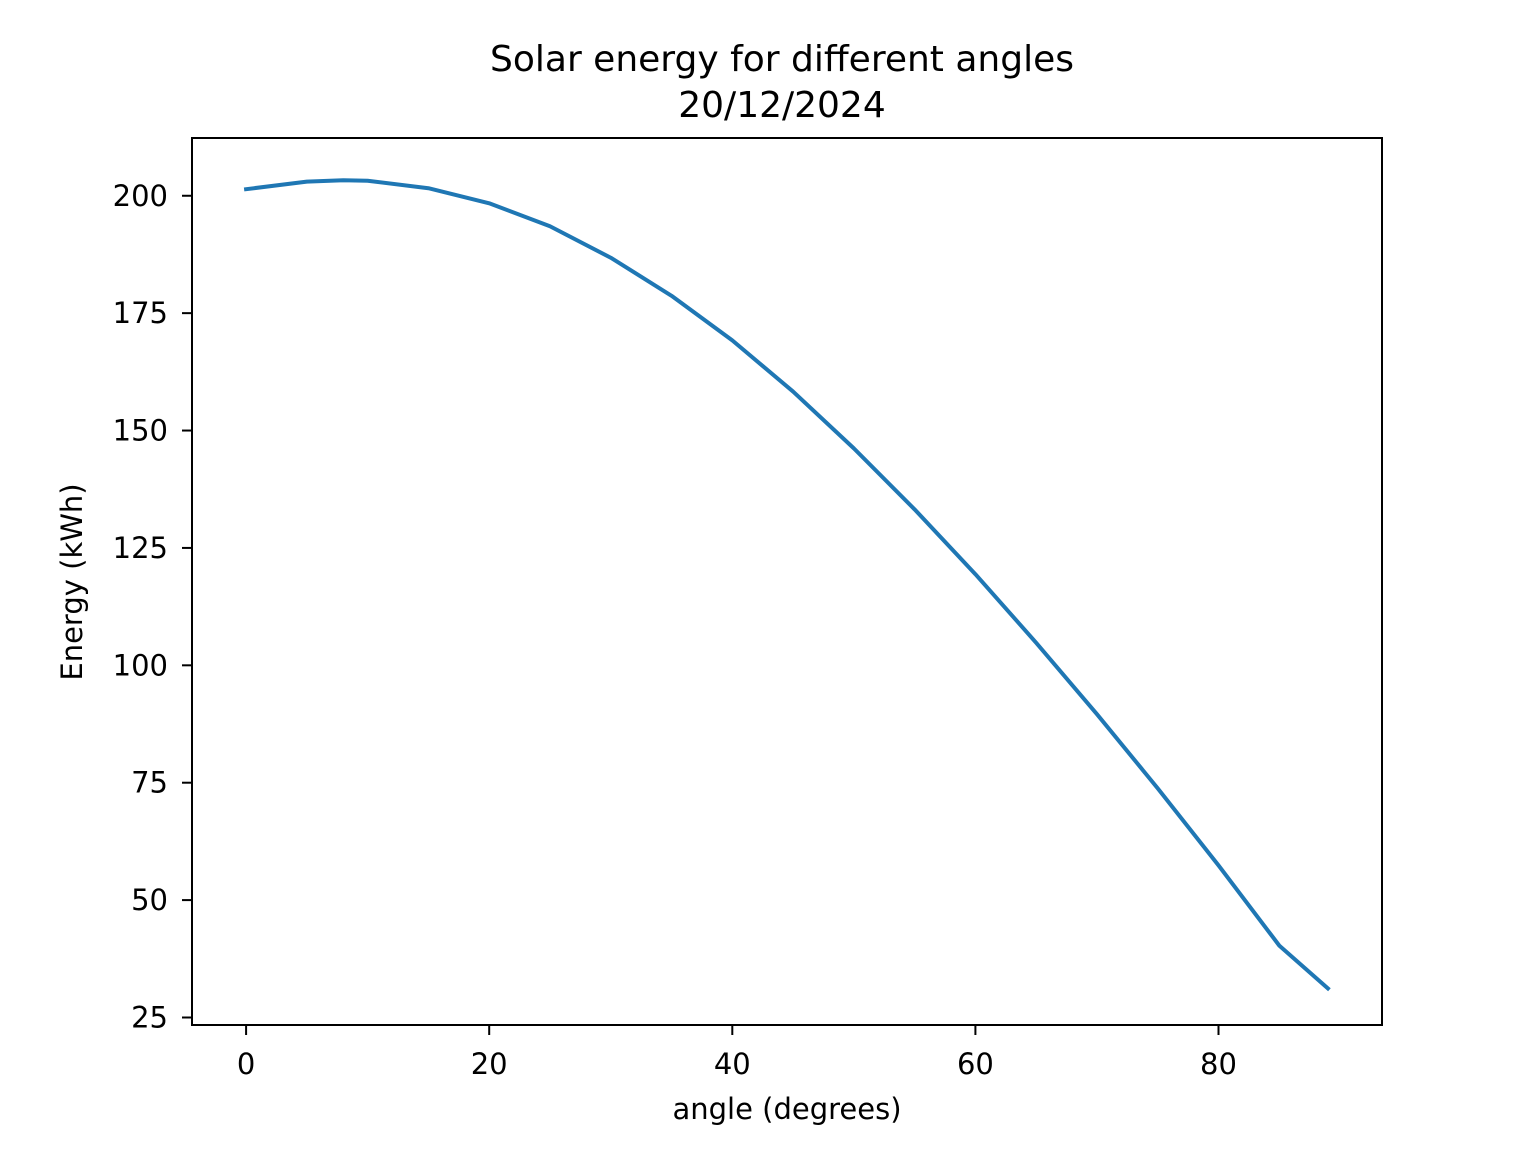 This screenshot has height=1152, width=1536. Describe the element at coordinates (140, 313) in the screenshot. I see `y-tick-label: 175` at that location.